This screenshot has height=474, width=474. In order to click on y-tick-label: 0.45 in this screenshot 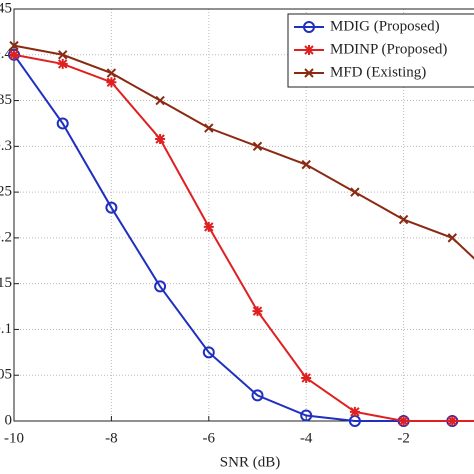, I will do `click(6, 8)`.